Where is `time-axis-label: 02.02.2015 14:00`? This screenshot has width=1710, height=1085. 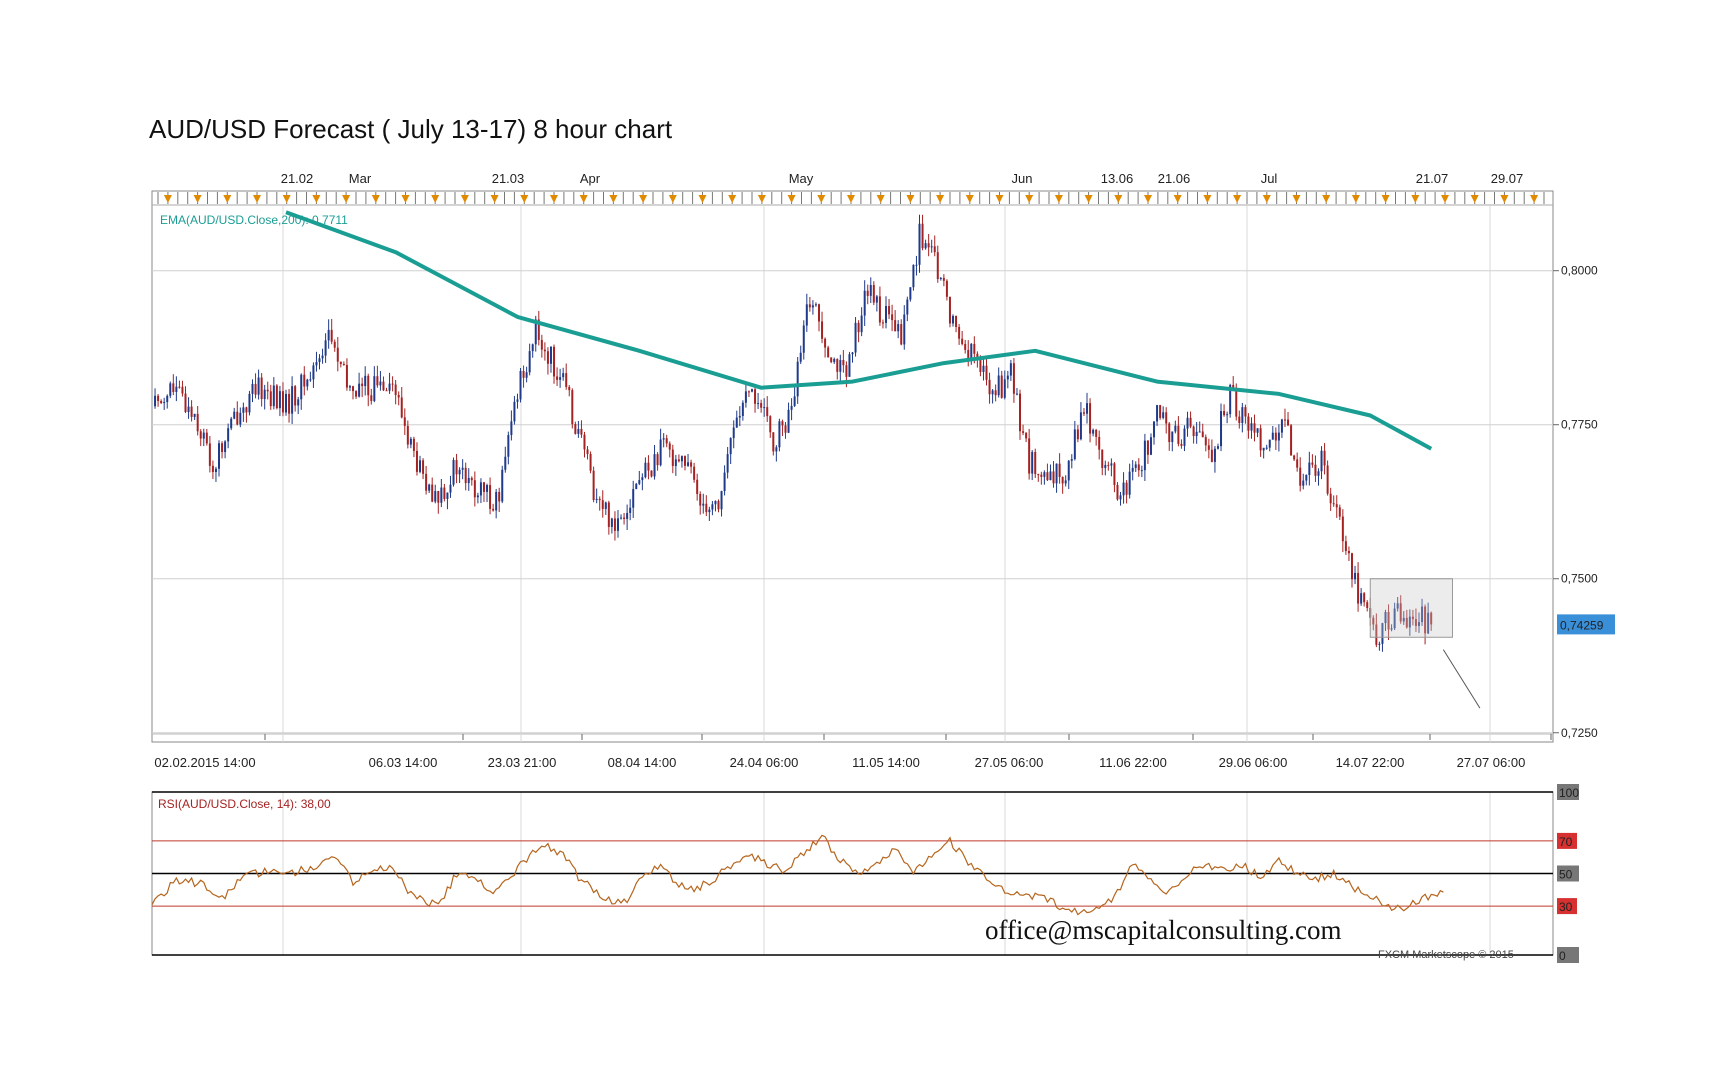 time-axis-label: 02.02.2015 14:00 is located at coordinates (204, 762).